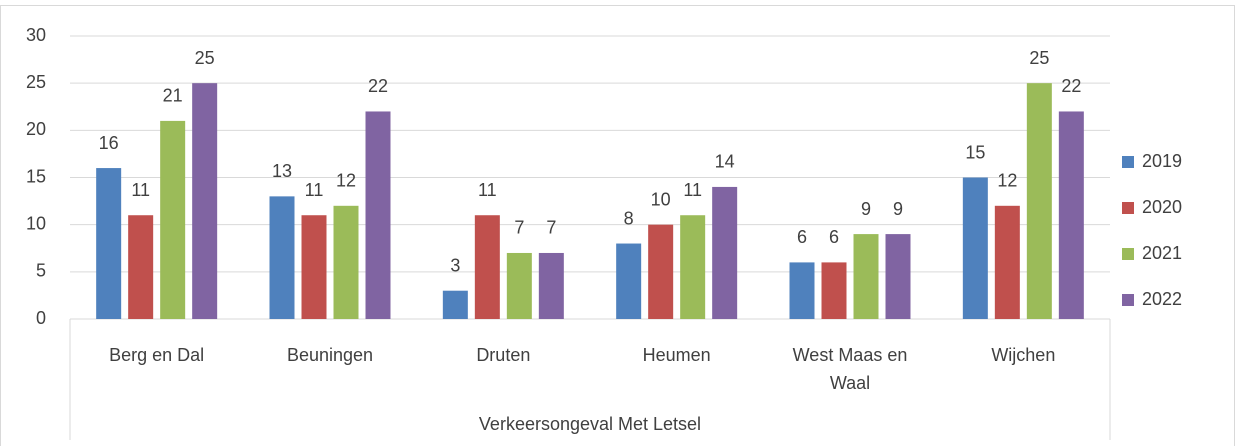 Image resolution: width=1235 pixels, height=446 pixels. Describe the element at coordinates (590, 424) in the screenshot. I see `category-group-label: Verkeersongeval Met Letsel` at that location.